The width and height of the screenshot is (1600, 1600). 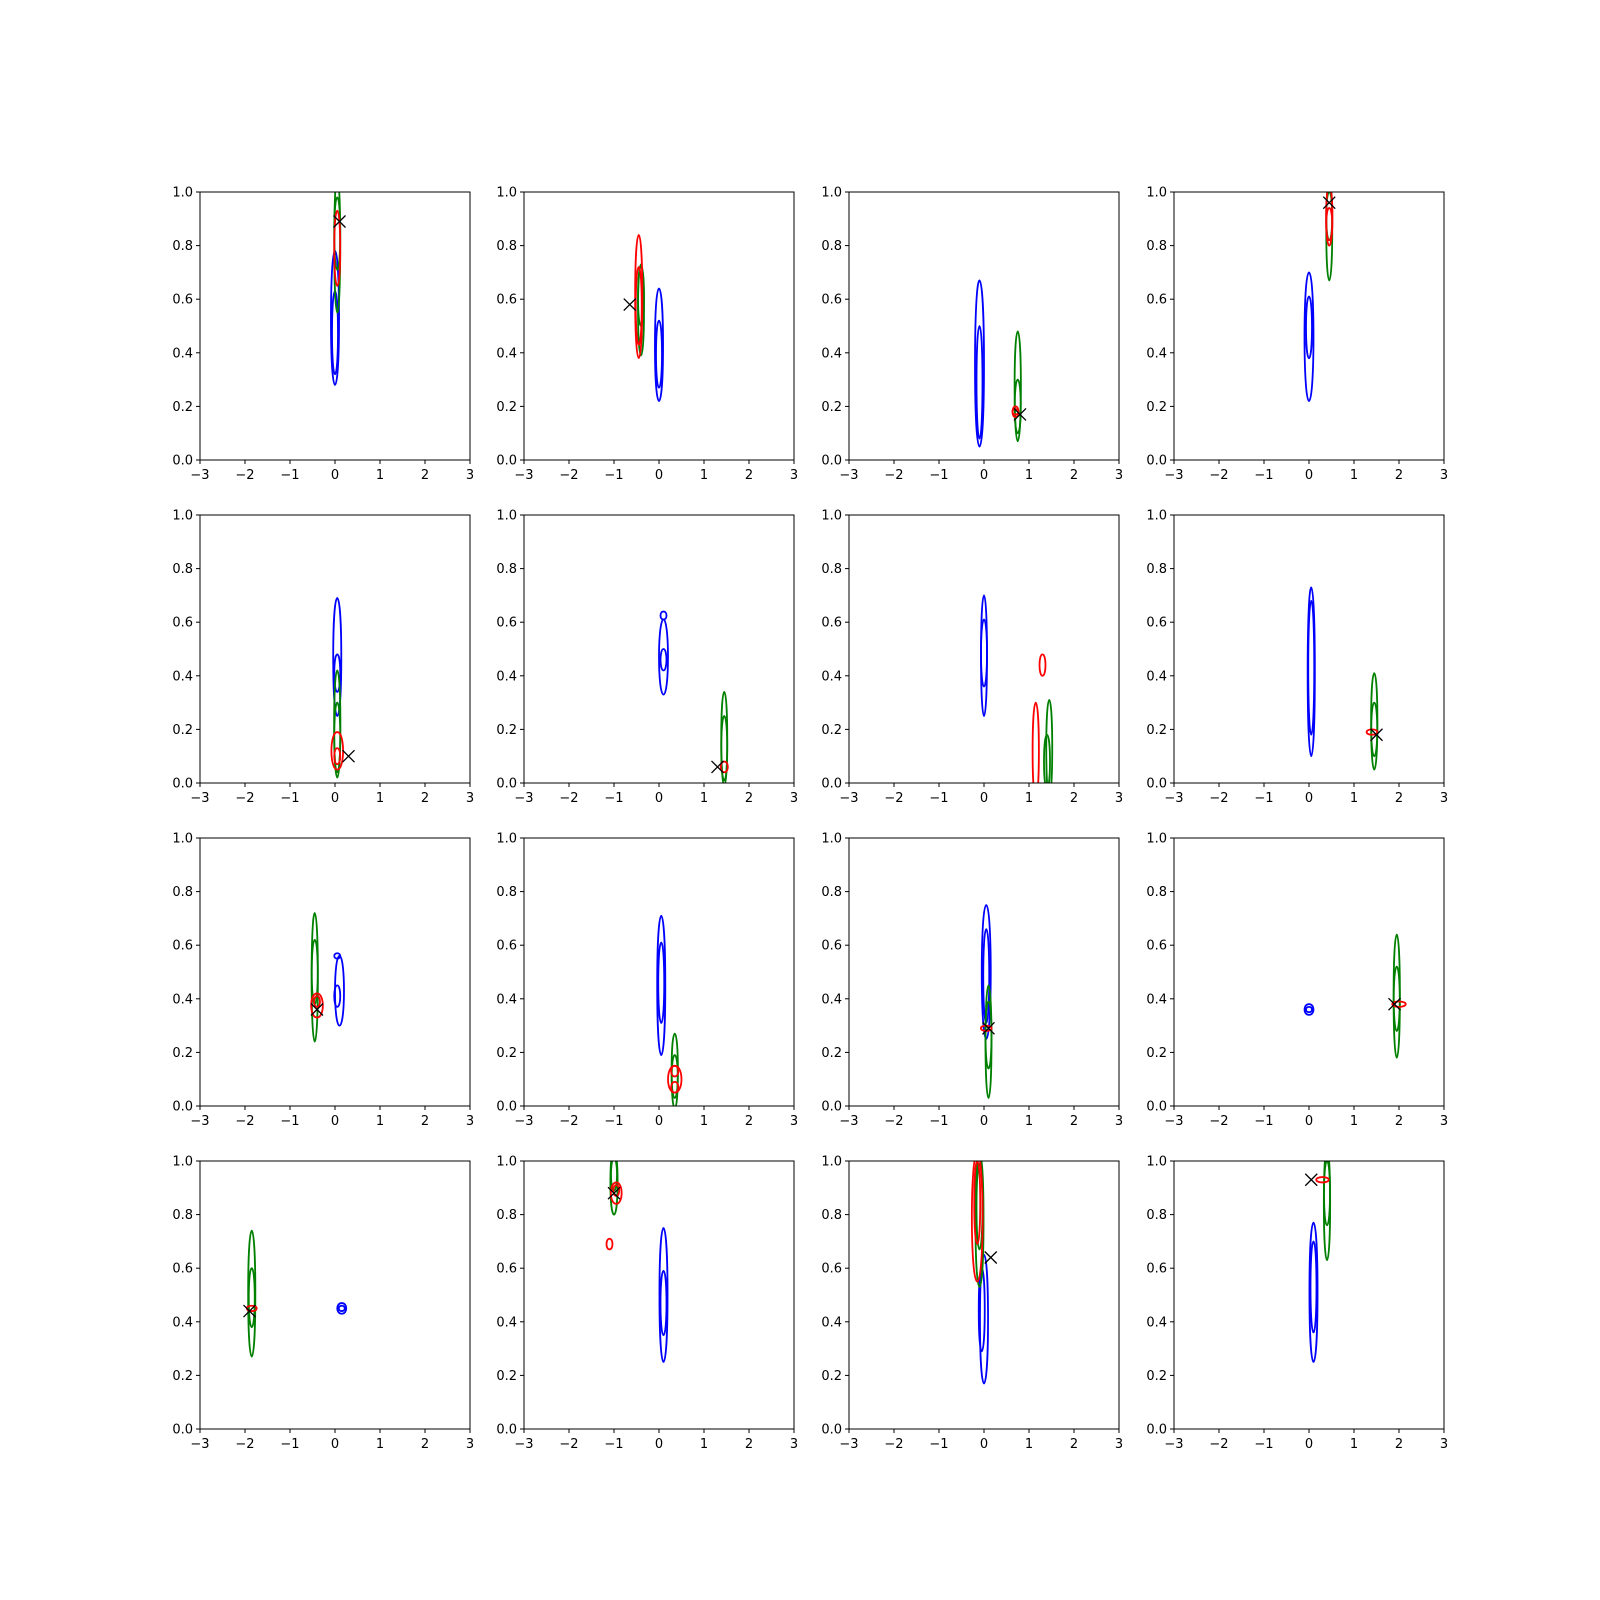 I want to click on axes-frame, so click(x=1309, y=326).